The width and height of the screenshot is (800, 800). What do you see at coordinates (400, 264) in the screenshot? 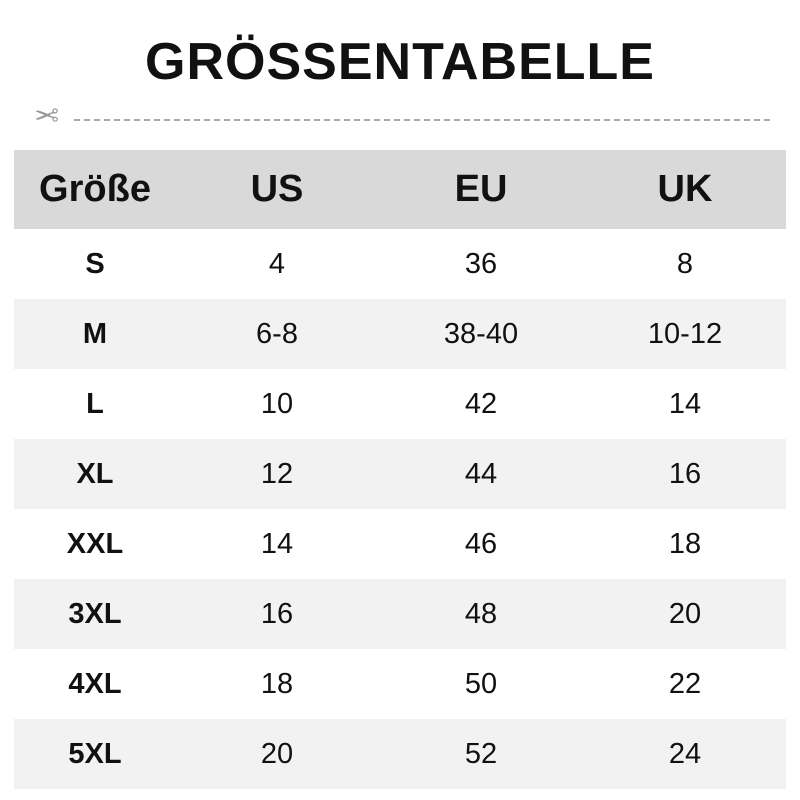
I see `table-row: S 4 36 8` at bounding box center [400, 264].